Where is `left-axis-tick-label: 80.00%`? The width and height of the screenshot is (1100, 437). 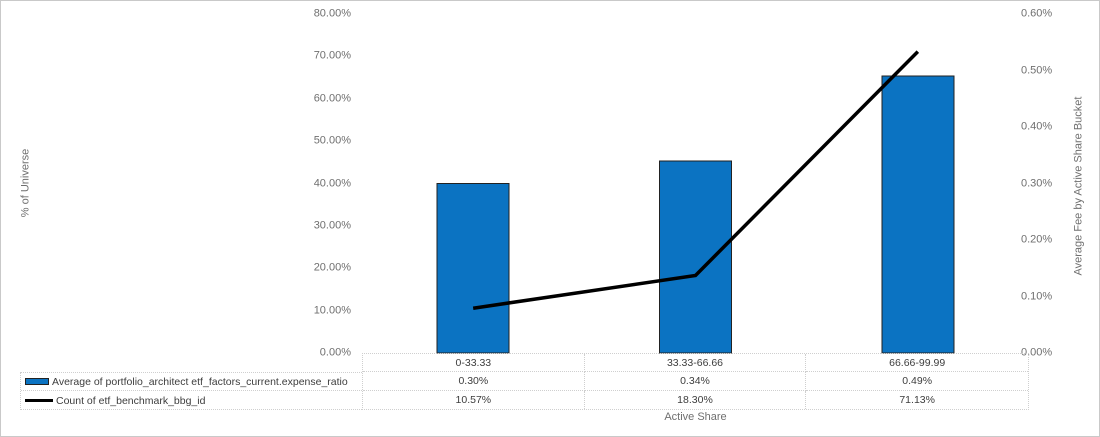
left-axis-tick-label: 80.00% is located at coordinates (332, 13).